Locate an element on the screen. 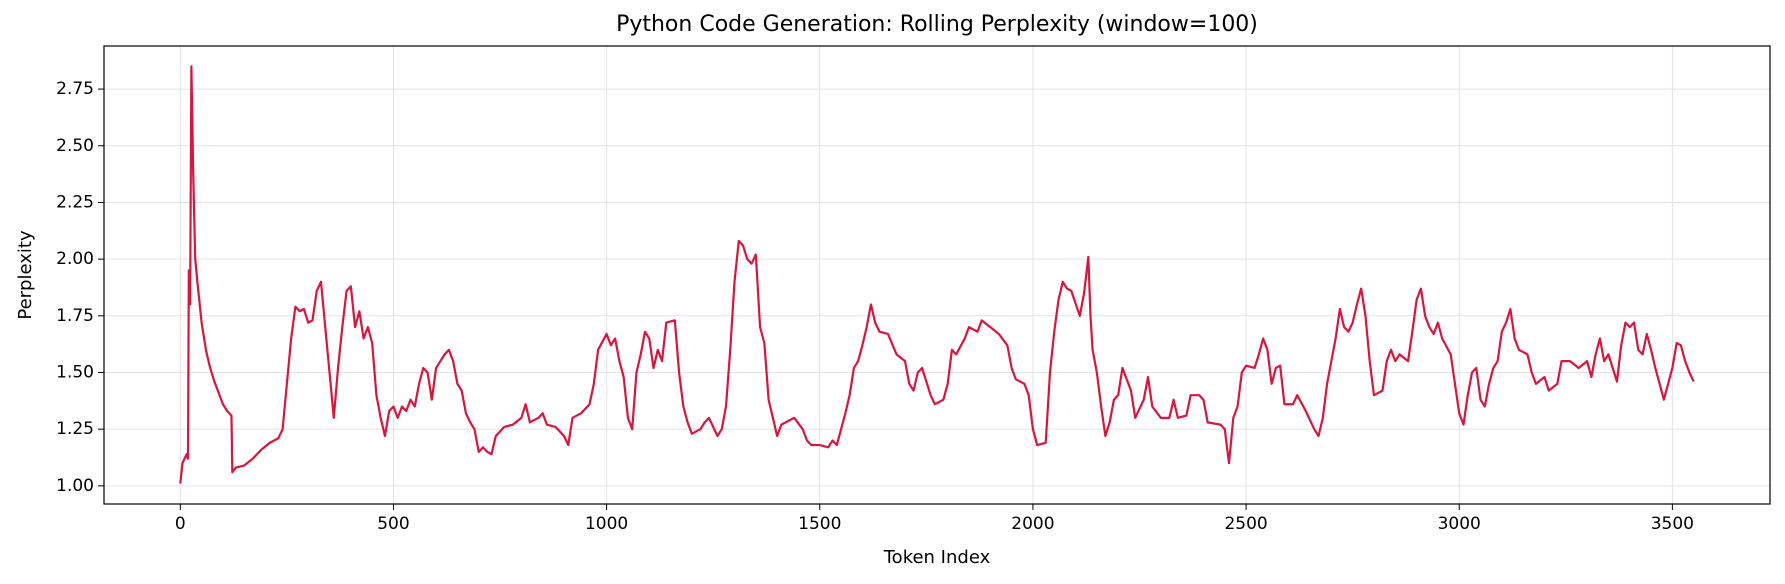 The height and width of the screenshot is (584, 1785). y-tick-label: 1.50 is located at coordinates (75, 372).